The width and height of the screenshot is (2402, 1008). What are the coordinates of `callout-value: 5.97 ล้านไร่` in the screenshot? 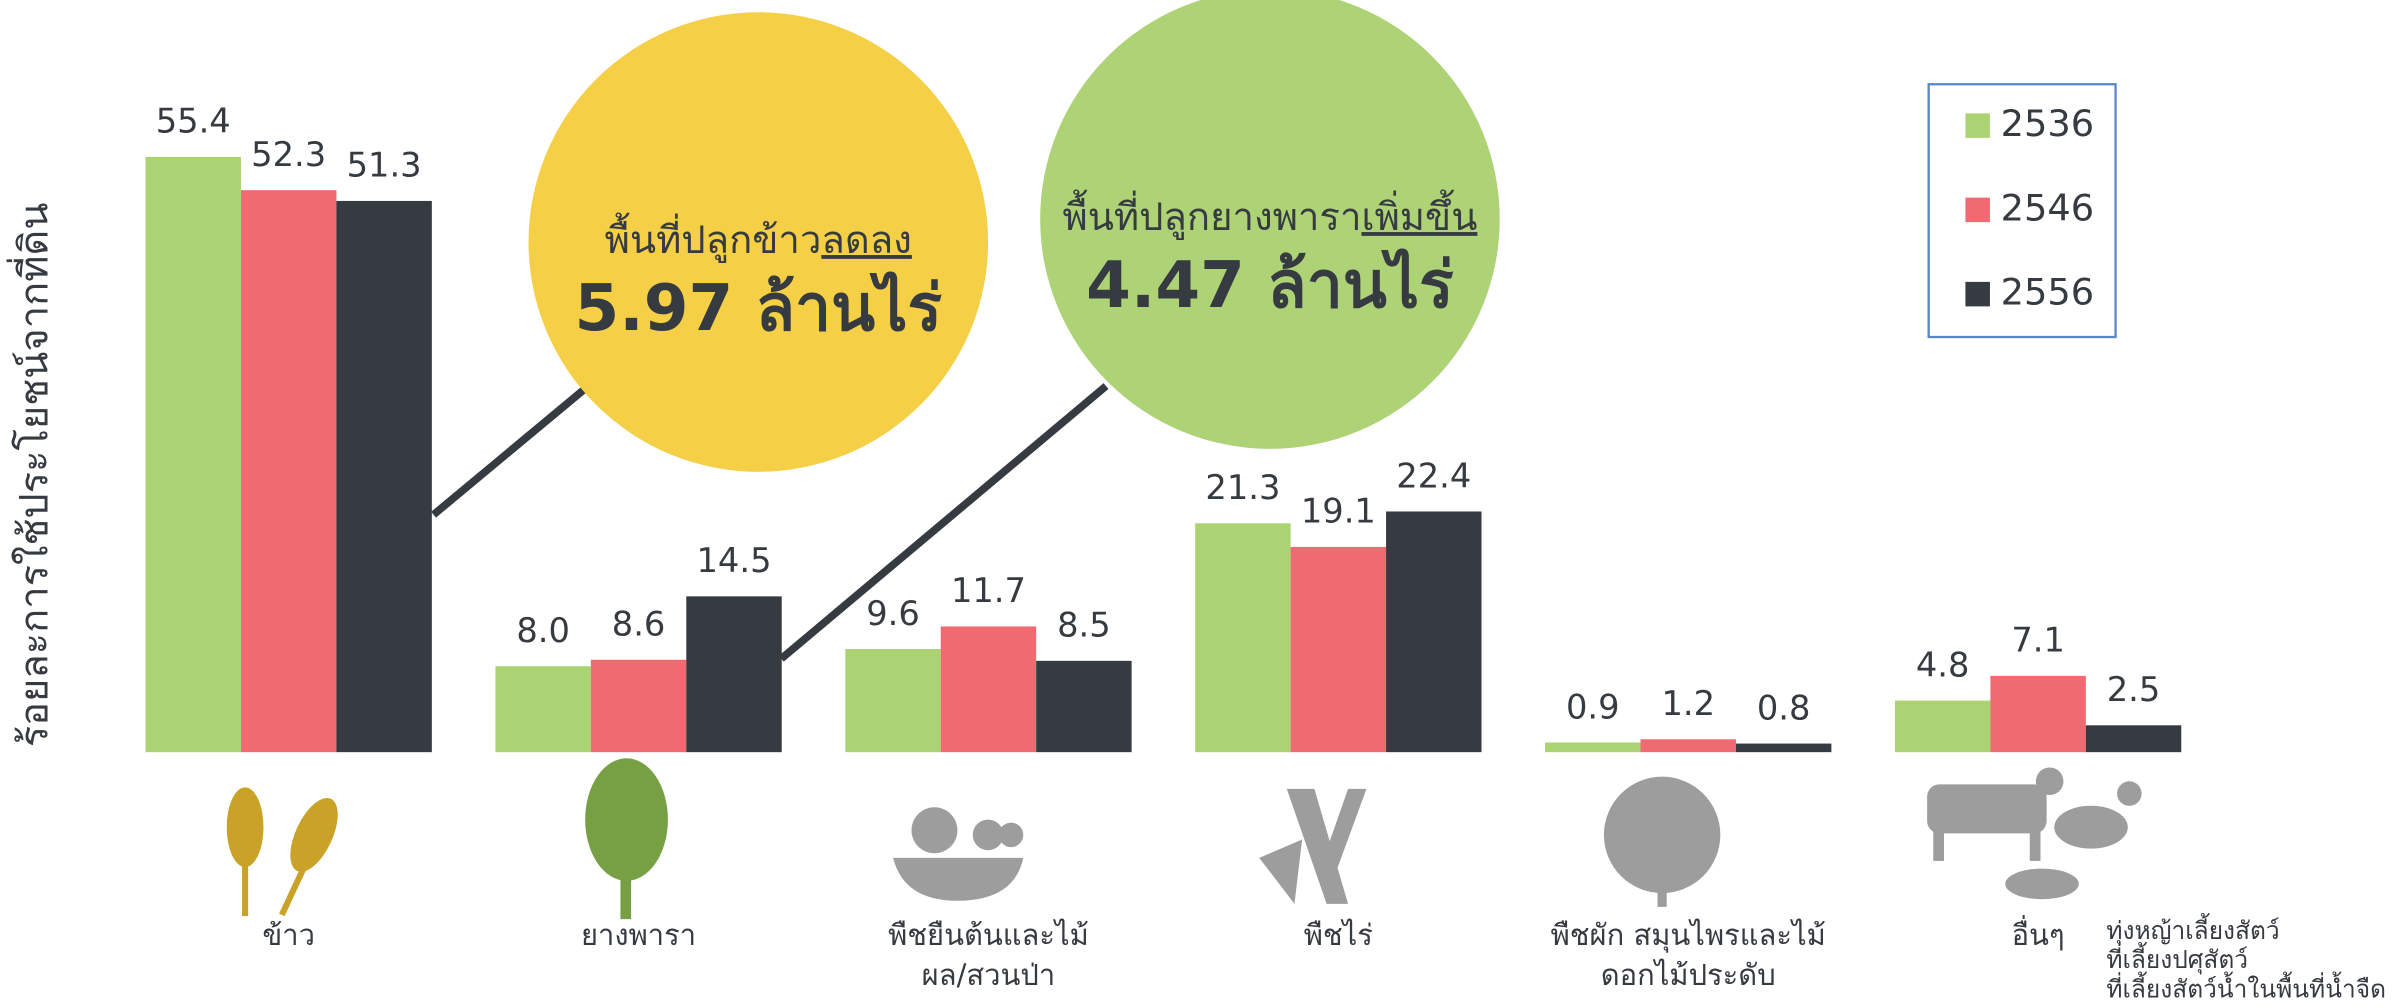 It's located at (759, 308).